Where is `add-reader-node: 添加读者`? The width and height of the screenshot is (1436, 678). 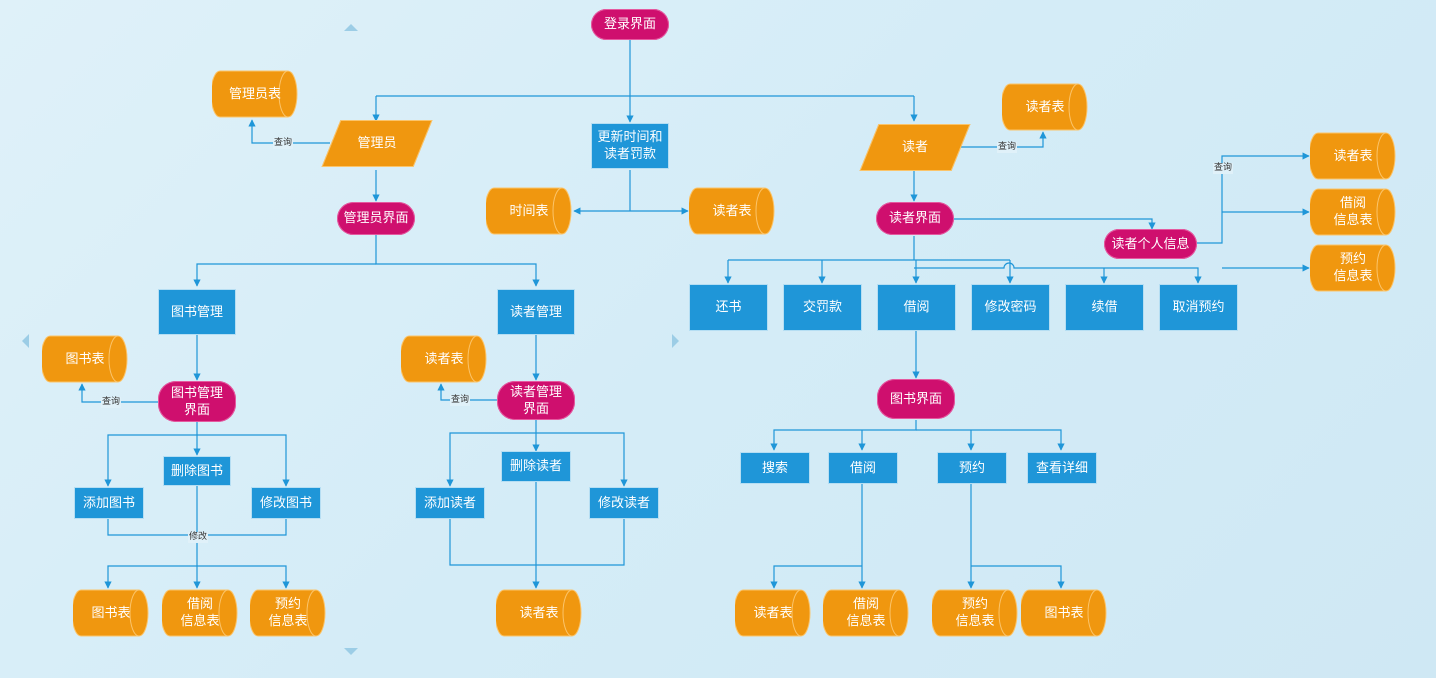 add-reader-node: 添加读者 is located at coordinates (450, 503).